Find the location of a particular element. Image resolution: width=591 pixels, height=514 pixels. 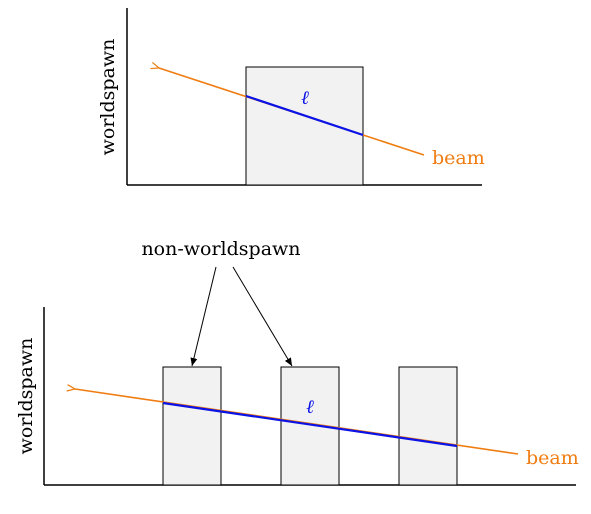

bottom-y-label: worldspawn is located at coordinates (26, 396).